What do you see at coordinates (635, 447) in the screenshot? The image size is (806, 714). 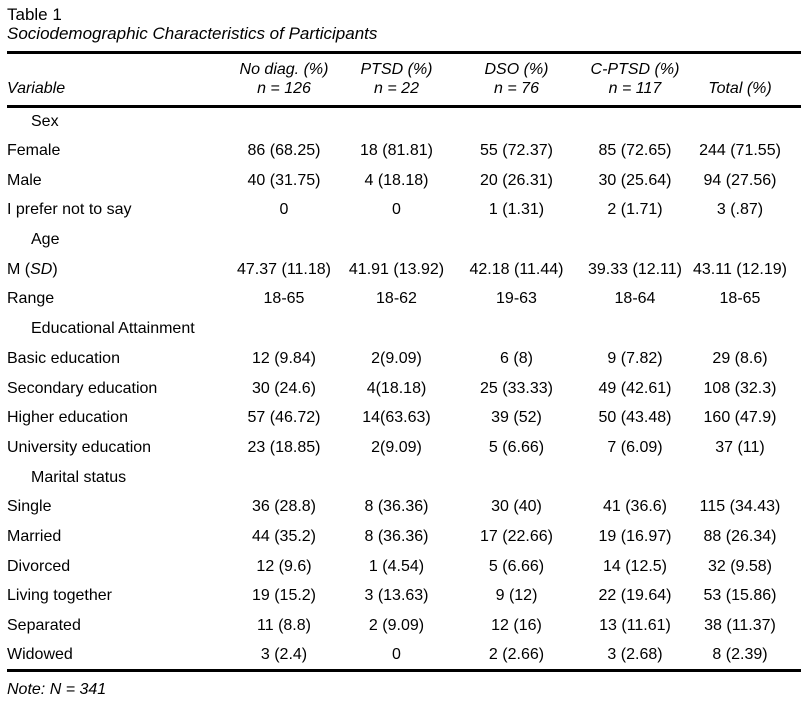 I see `cell-value: 7 (6.09)` at bounding box center [635, 447].